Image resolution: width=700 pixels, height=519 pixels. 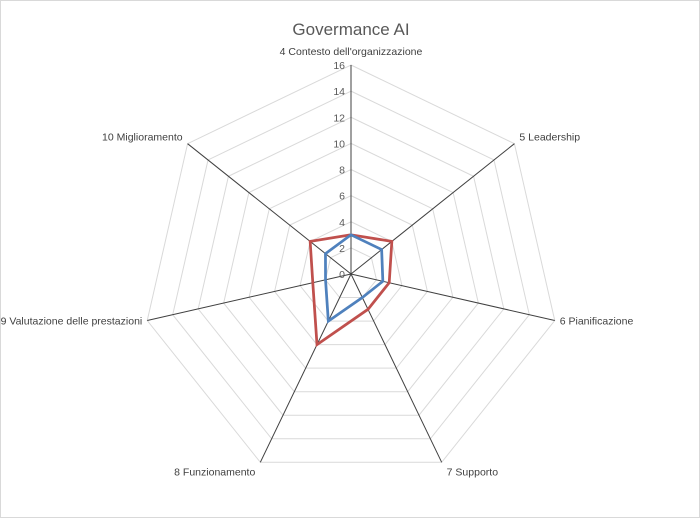 I want to click on category-label: 7 Supporto, so click(x=473, y=472).